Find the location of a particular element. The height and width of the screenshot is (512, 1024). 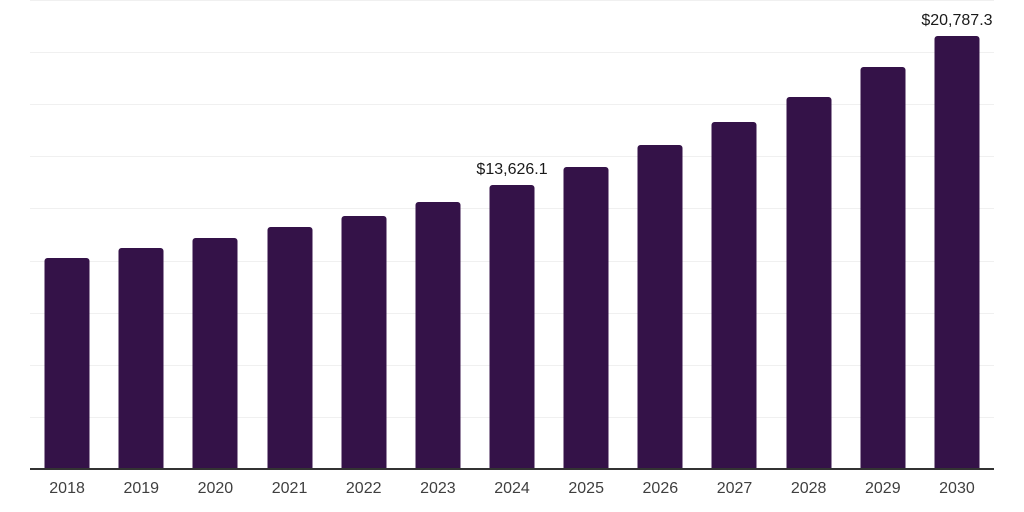

bar-2022 is located at coordinates (364, 342).